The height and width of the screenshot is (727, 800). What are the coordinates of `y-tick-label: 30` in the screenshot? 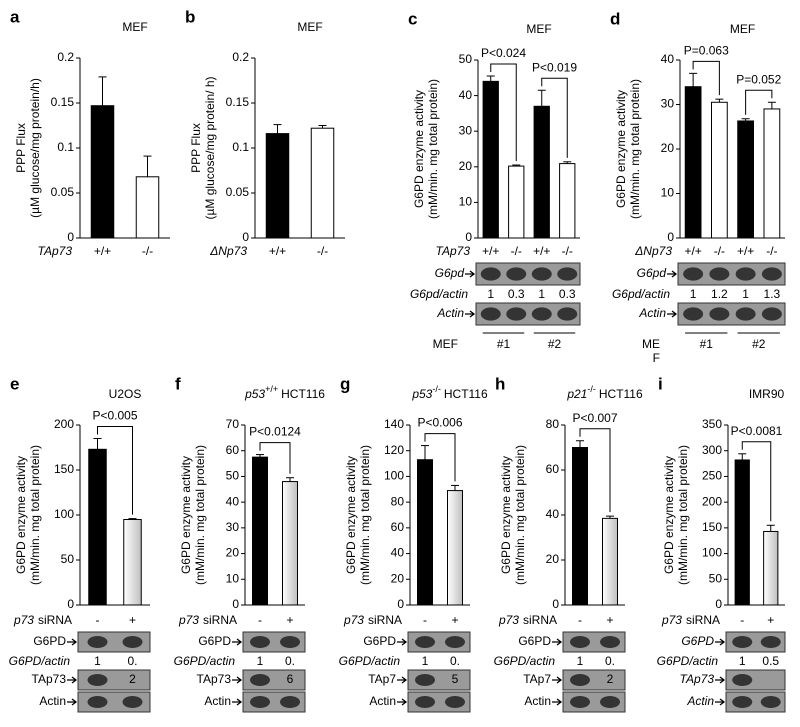 It's located at (466, 130).